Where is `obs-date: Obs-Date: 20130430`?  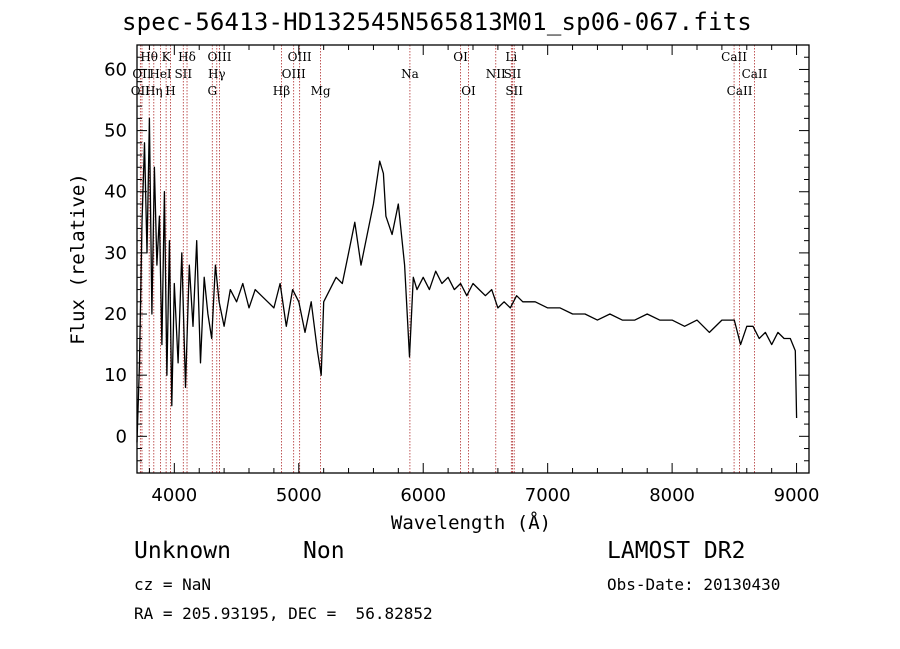
obs-date: Obs-Date: 20130430 is located at coordinates (694, 584).